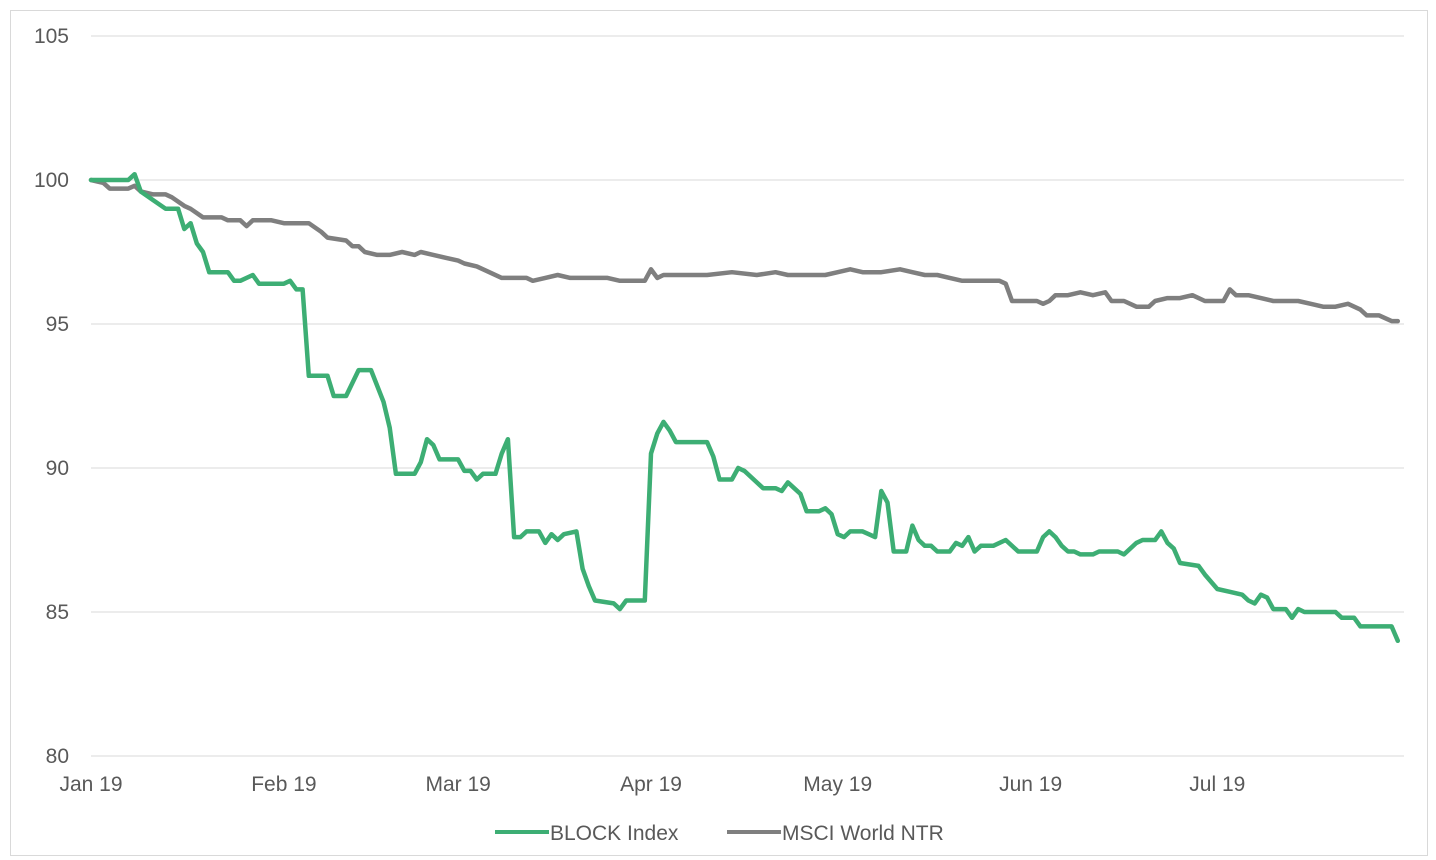  I want to click on x-tick-label-3: Apr 19, so click(651, 784).